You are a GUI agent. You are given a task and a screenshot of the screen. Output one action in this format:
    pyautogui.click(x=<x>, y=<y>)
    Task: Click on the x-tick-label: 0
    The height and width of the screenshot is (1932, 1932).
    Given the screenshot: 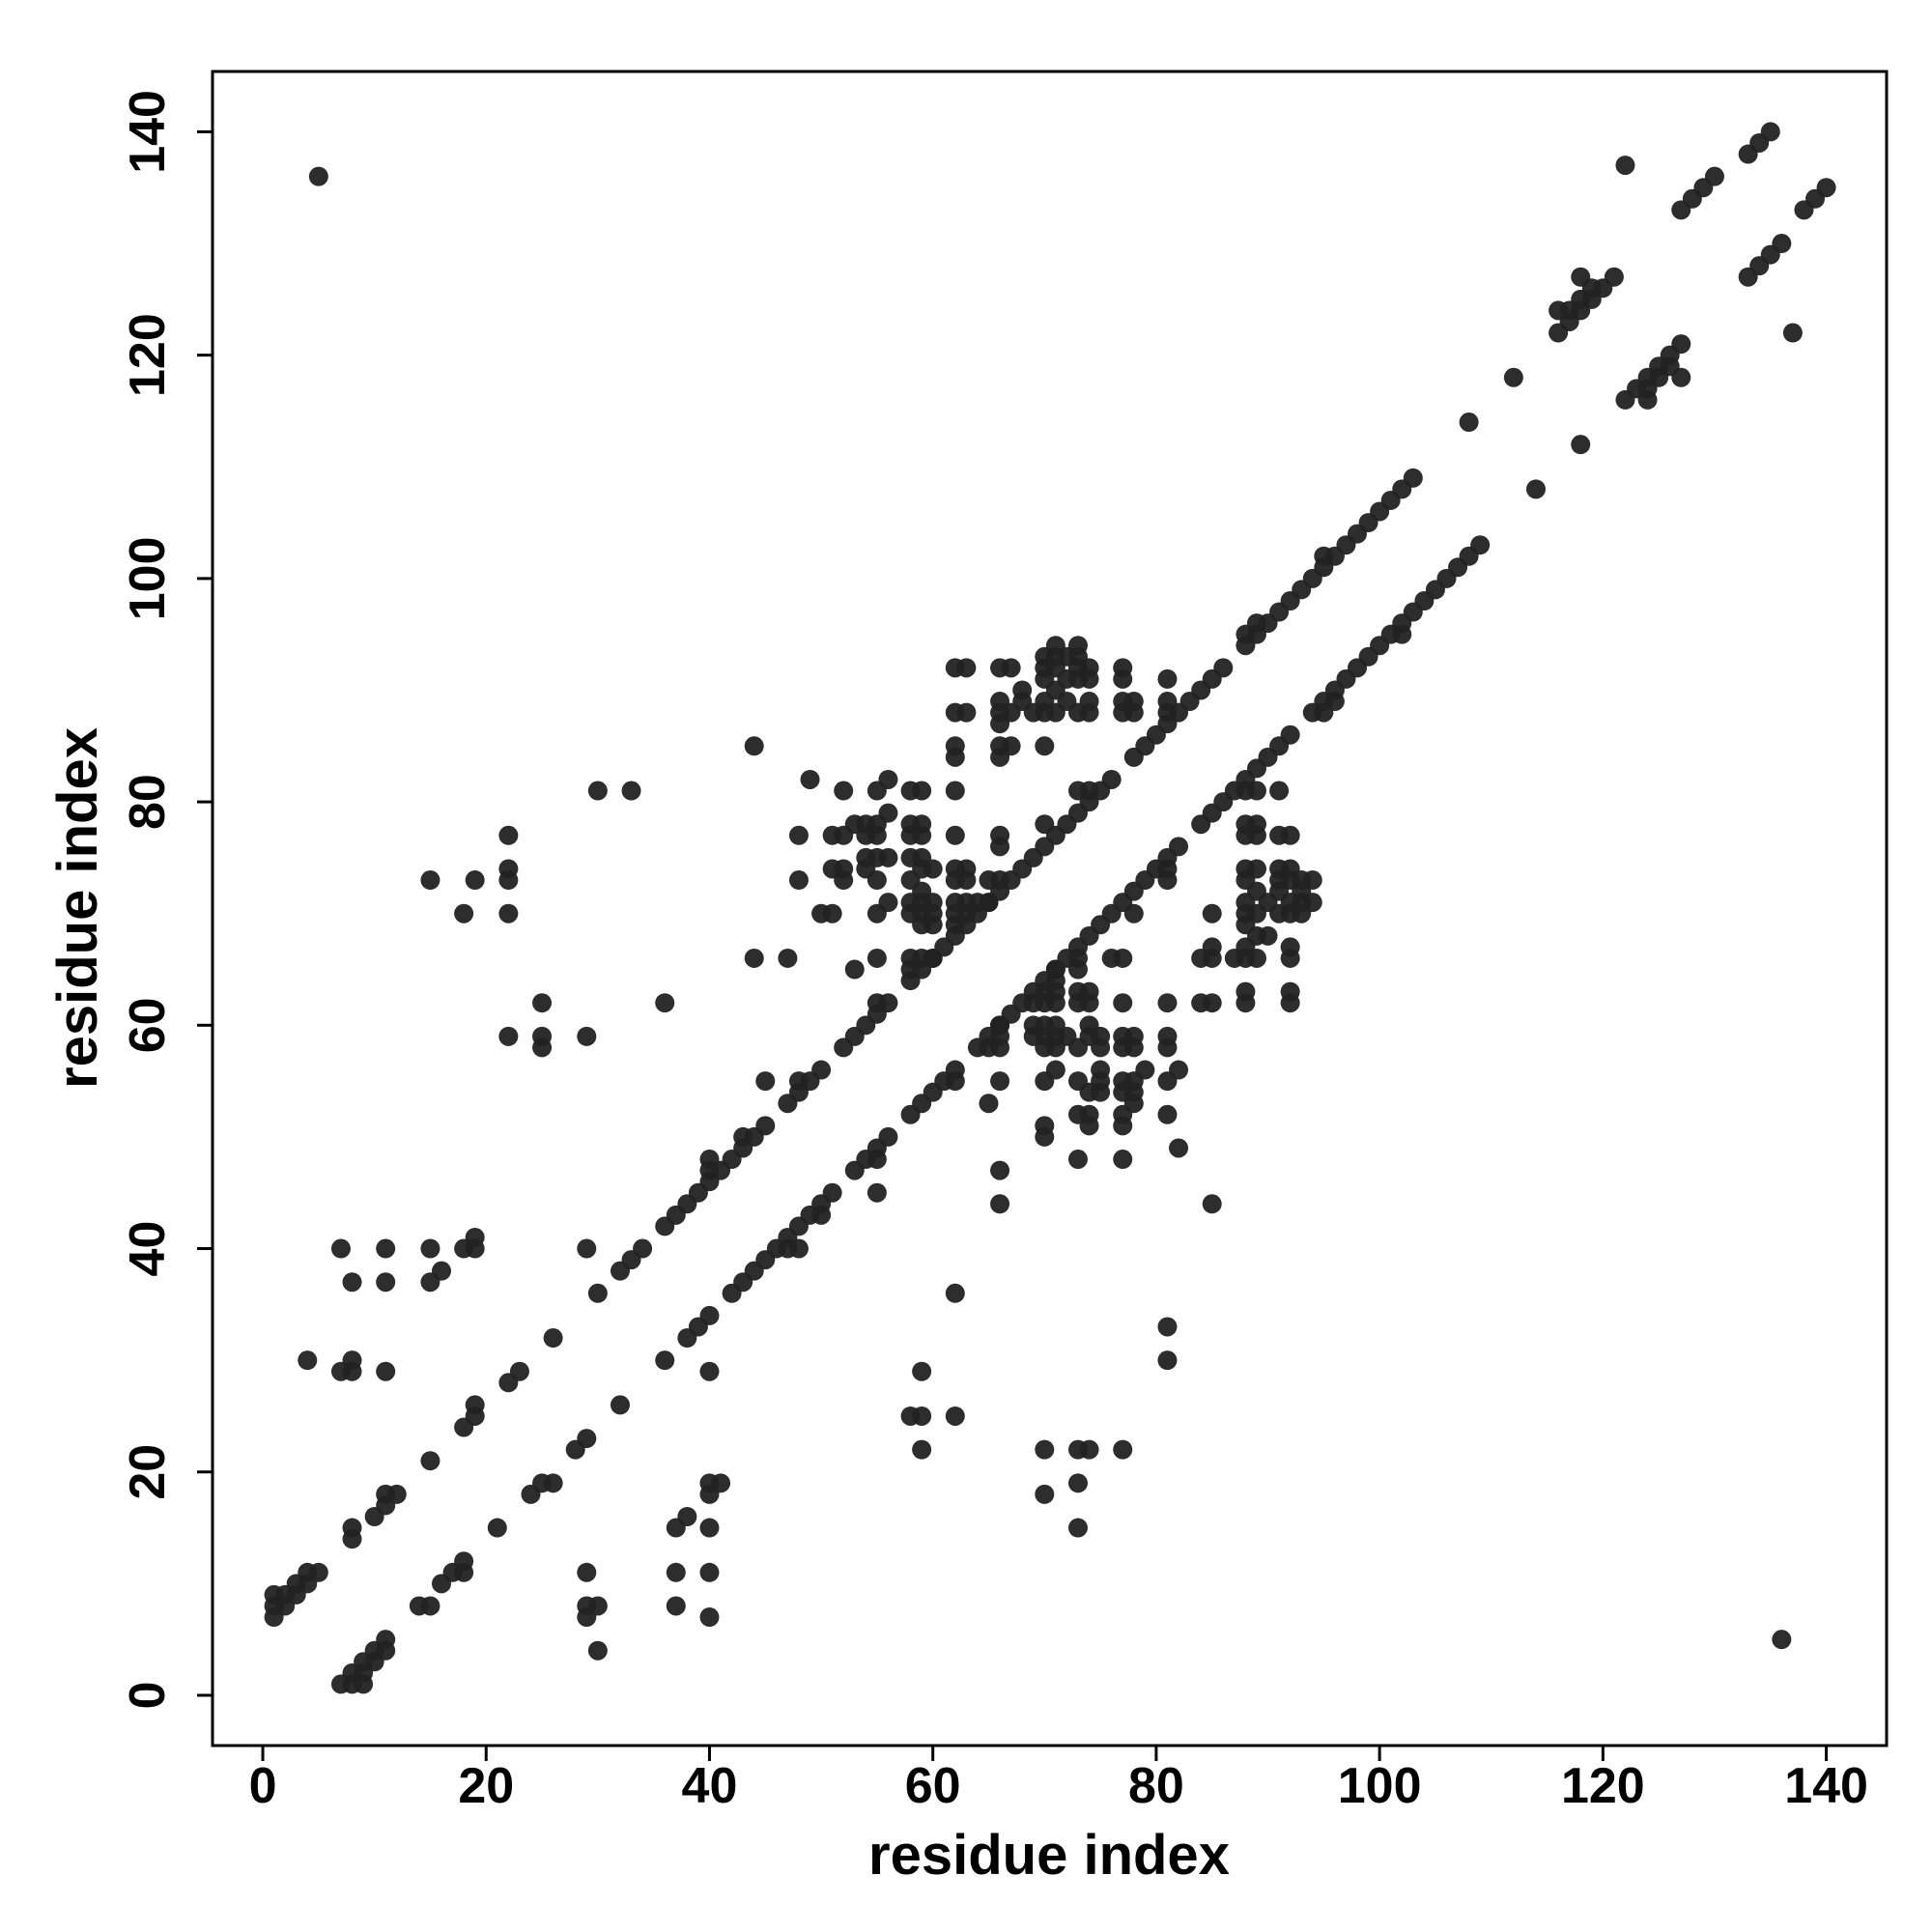 What is the action you would take?
    pyautogui.click(x=263, y=1786)
    